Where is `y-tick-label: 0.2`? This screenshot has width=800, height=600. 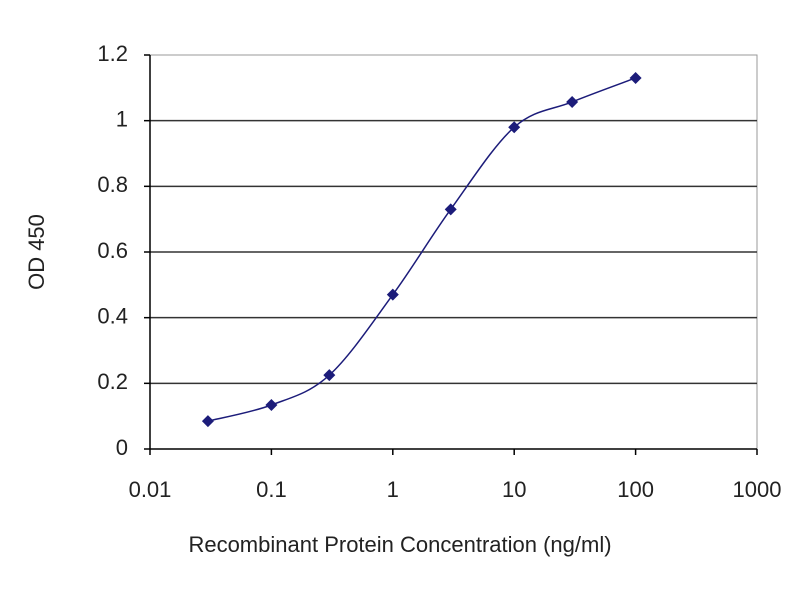 y-tick-label: 0.2 is located at coordinates (112, 381).